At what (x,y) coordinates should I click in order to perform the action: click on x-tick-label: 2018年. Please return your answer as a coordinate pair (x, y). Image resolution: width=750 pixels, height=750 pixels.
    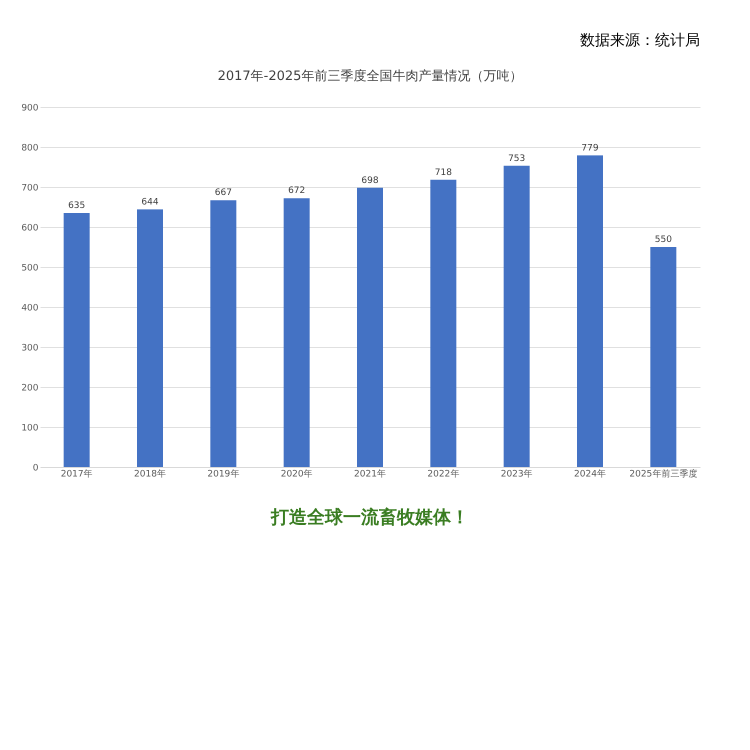
    Looking at the image, I should click on (150, 474).